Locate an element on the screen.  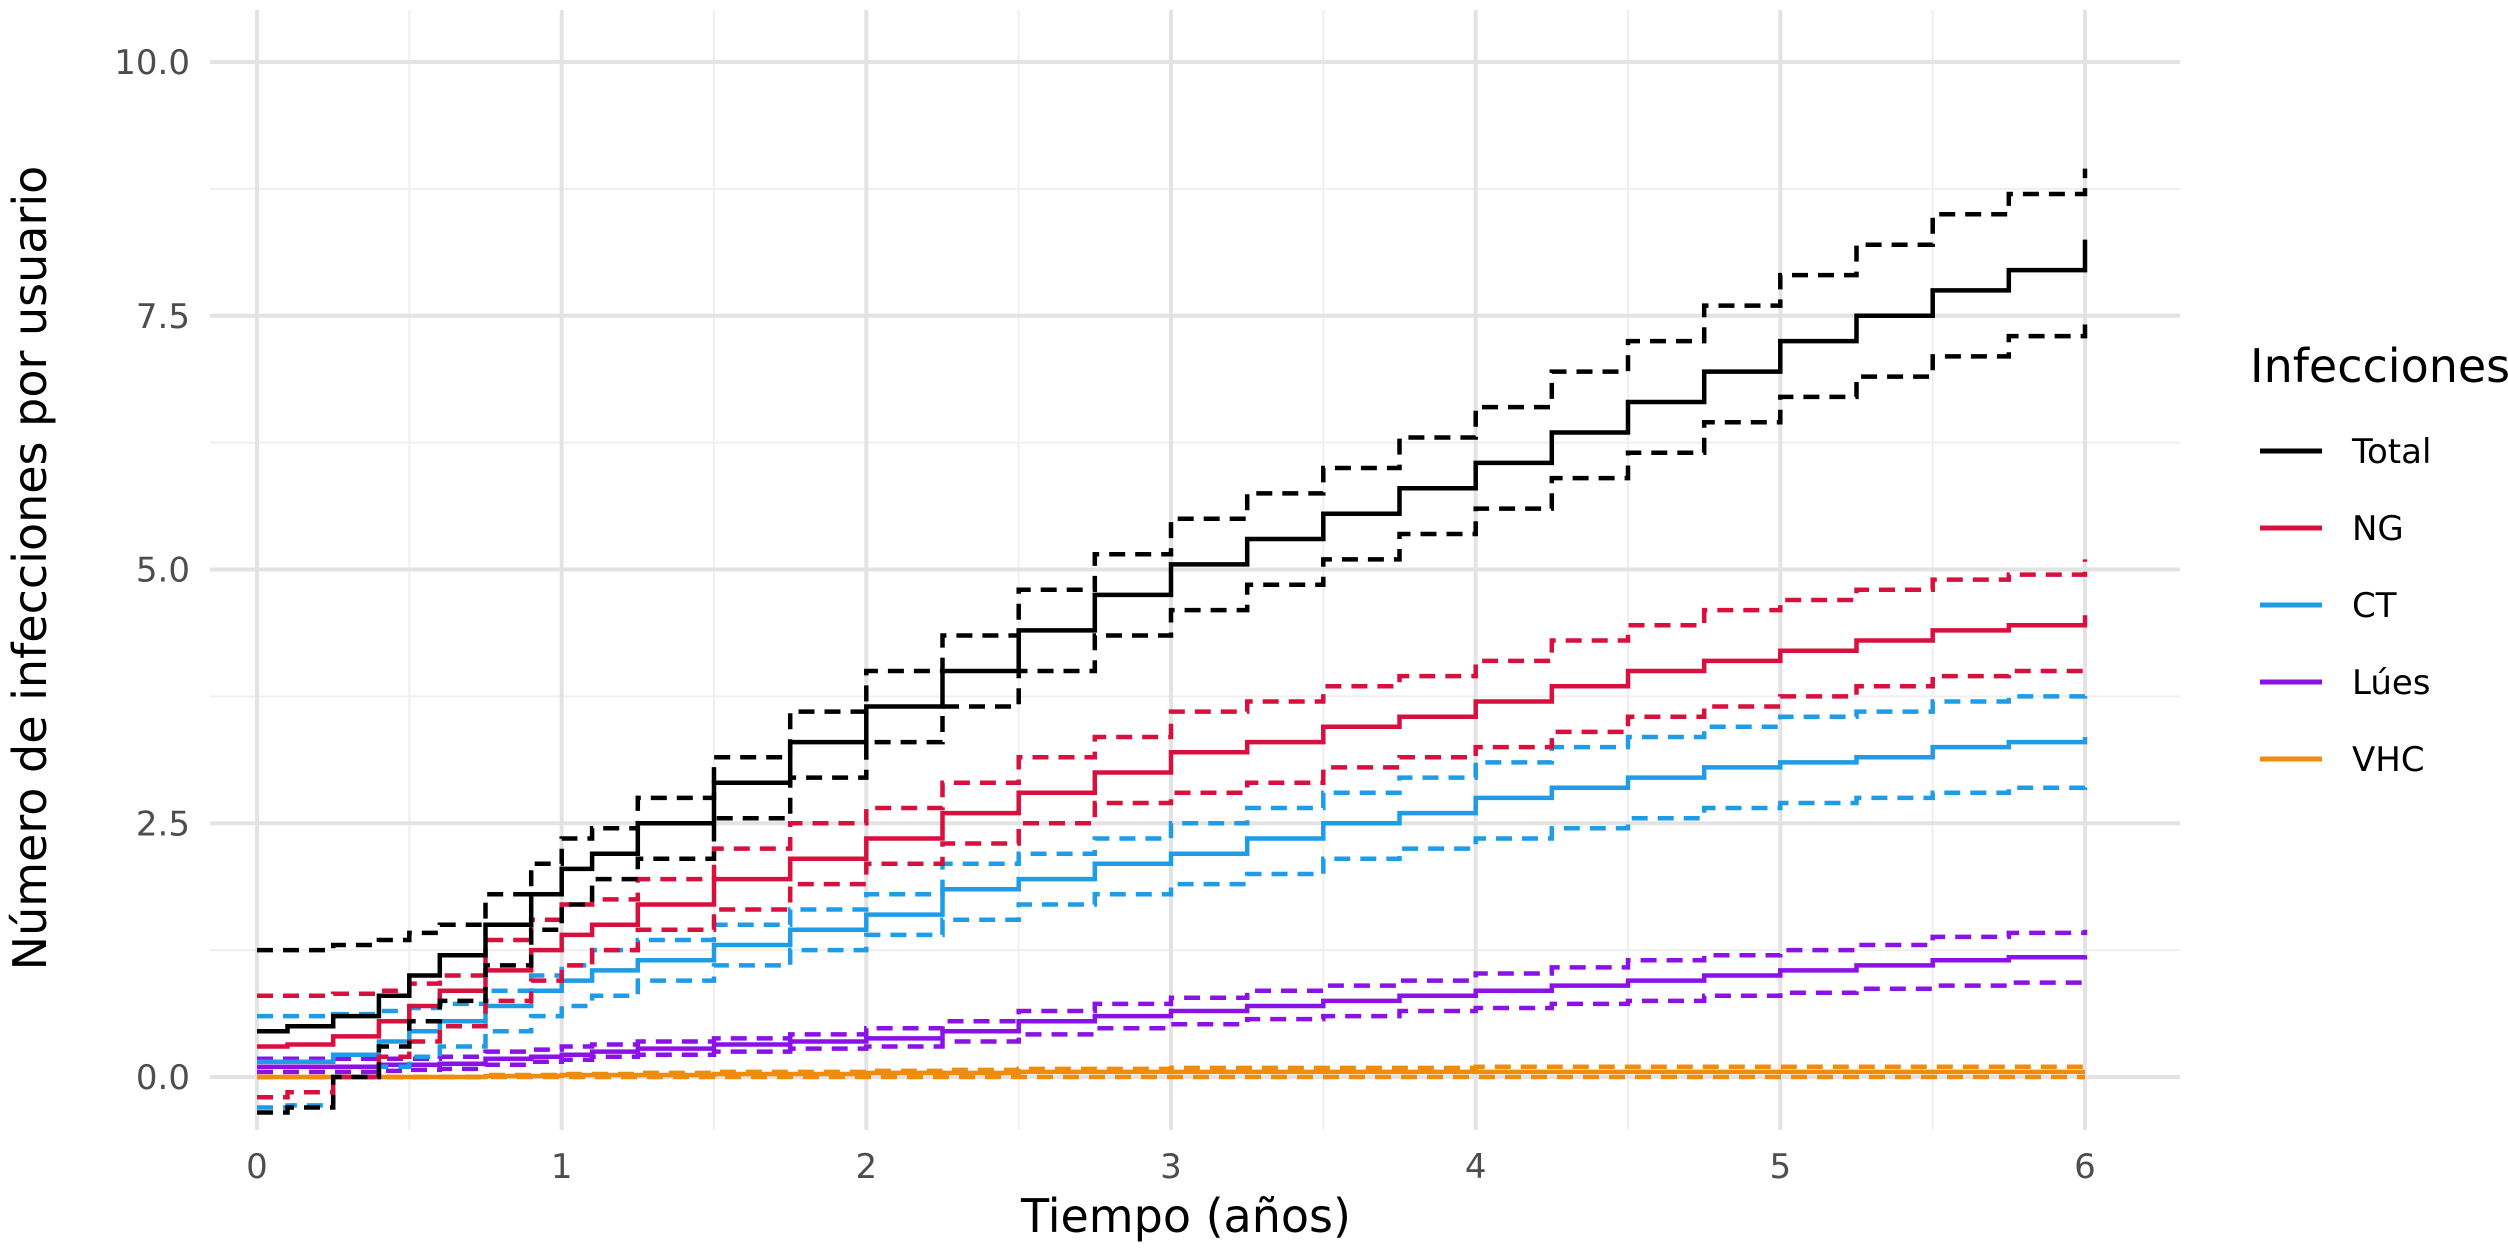
x-tick-label: 5 is located at coordinates (1781, 1167).